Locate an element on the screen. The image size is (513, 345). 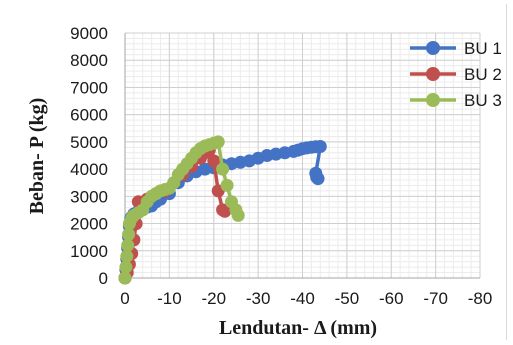
x-tick-label: -80 is located at coordinates (480, 298).